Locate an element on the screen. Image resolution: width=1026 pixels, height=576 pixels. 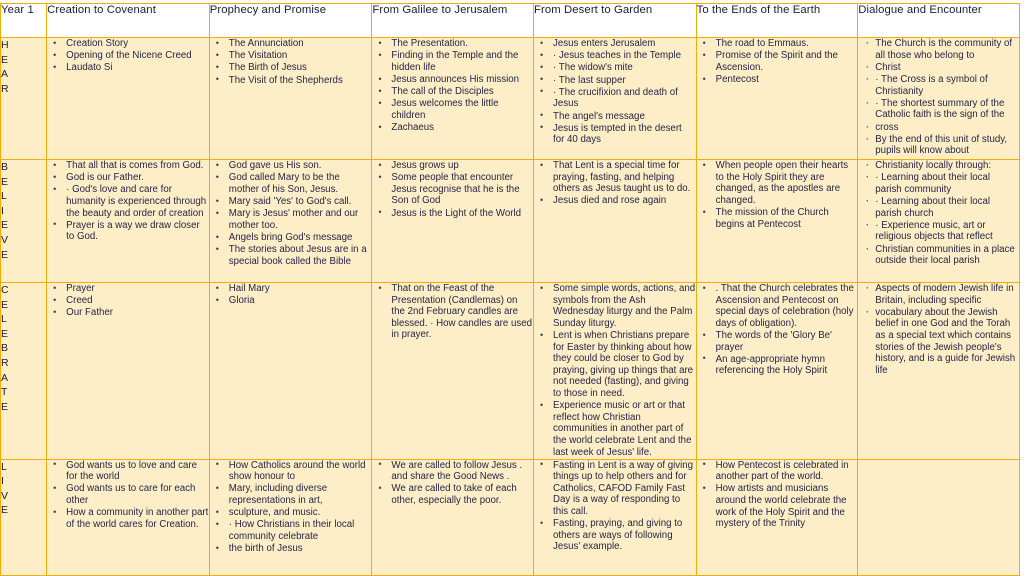
list-item: sculpture, and music. is located at coordinates (291, 513).